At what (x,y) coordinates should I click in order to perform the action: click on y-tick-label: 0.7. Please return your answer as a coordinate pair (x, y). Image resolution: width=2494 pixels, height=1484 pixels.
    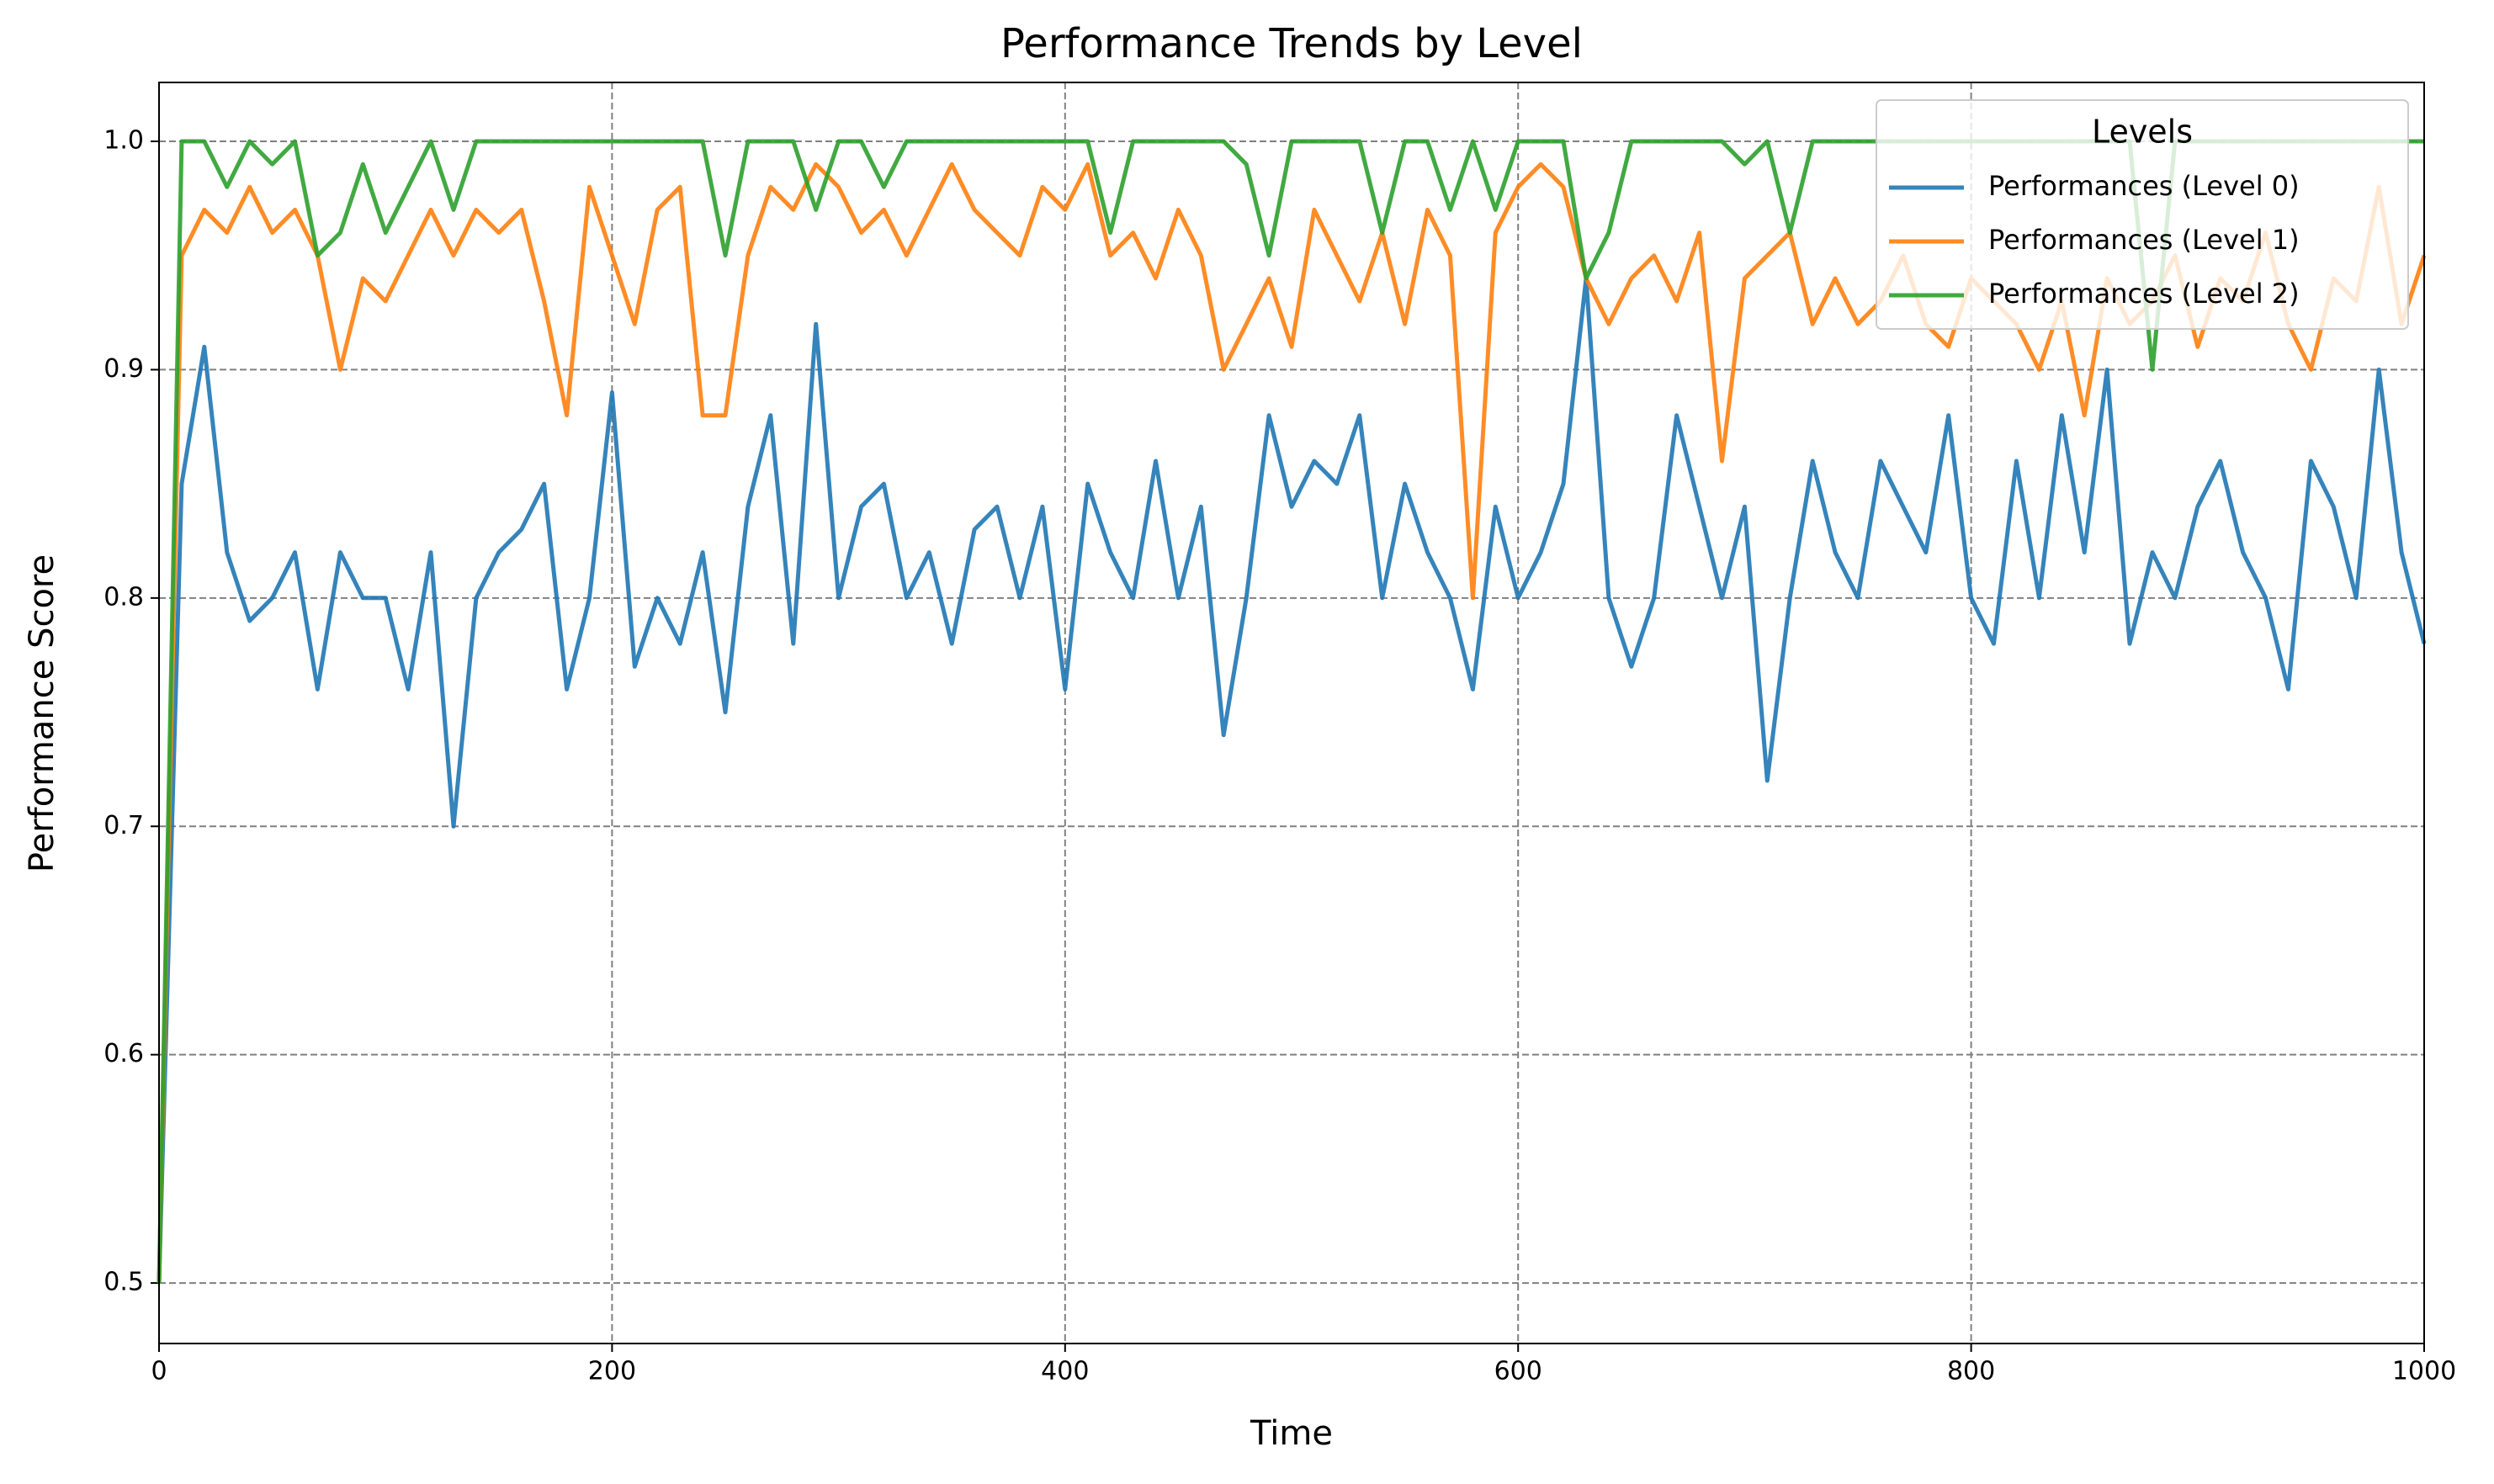
    Looking at the image, I should click on (123, 825).